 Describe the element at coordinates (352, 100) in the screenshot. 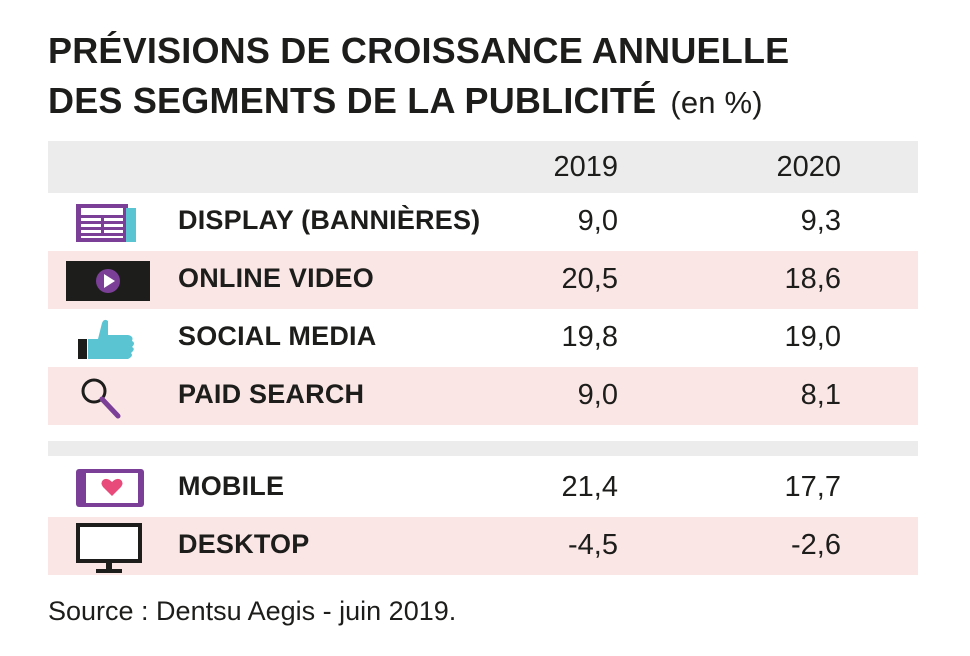

I see `title-line-2: DES SEGMENTS DE LA PUBLICITÉ` at that location.